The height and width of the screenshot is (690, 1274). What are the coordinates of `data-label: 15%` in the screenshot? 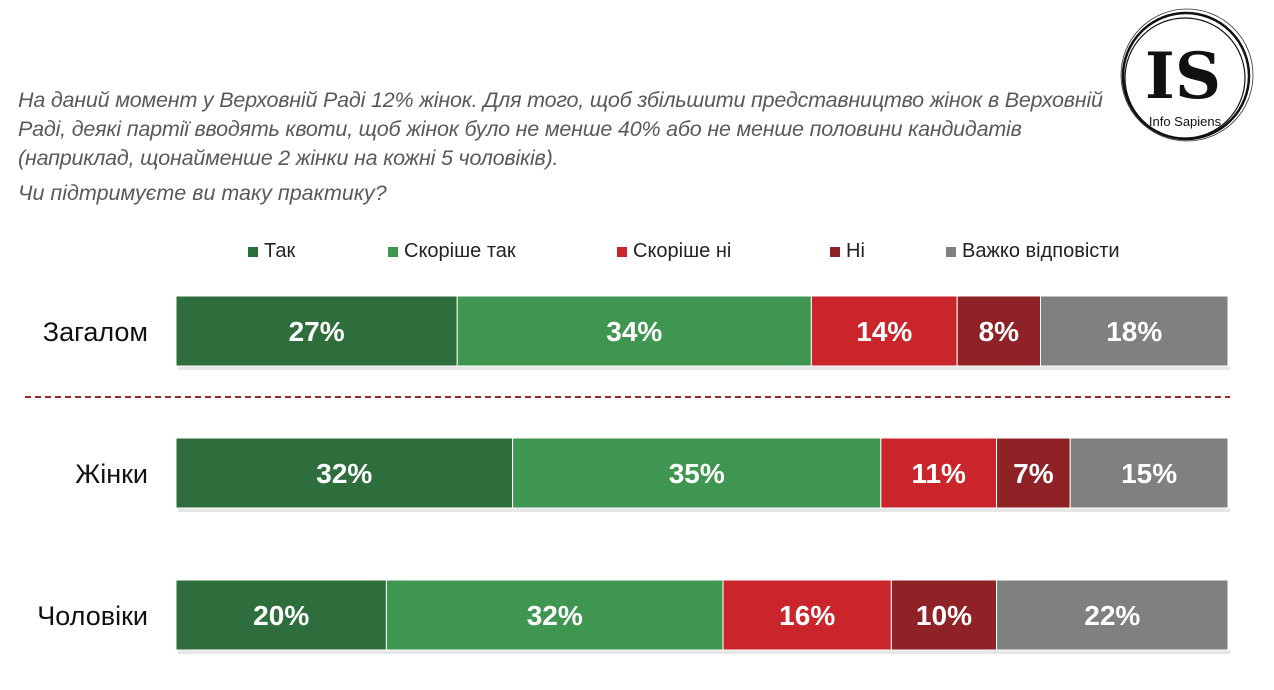 It's located at (1149, 473).